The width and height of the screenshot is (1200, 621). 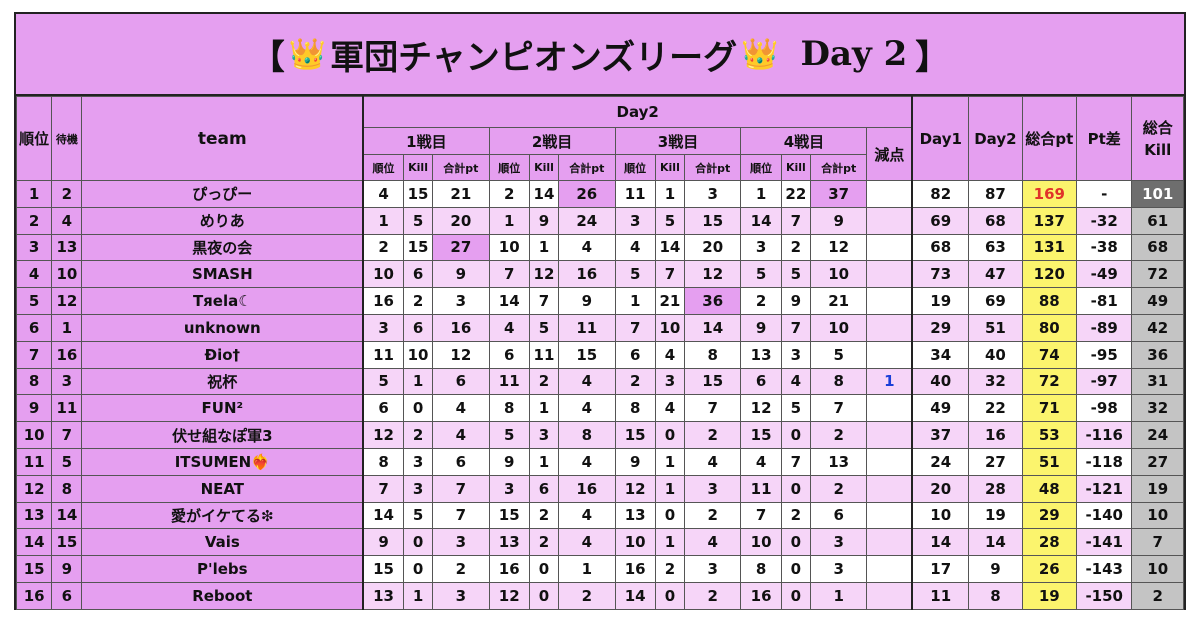 What do you see at coordinates (1104, 354) in the screenshot?
I see `pt-diff-cell: -95` at bounding box center [1104, 354].